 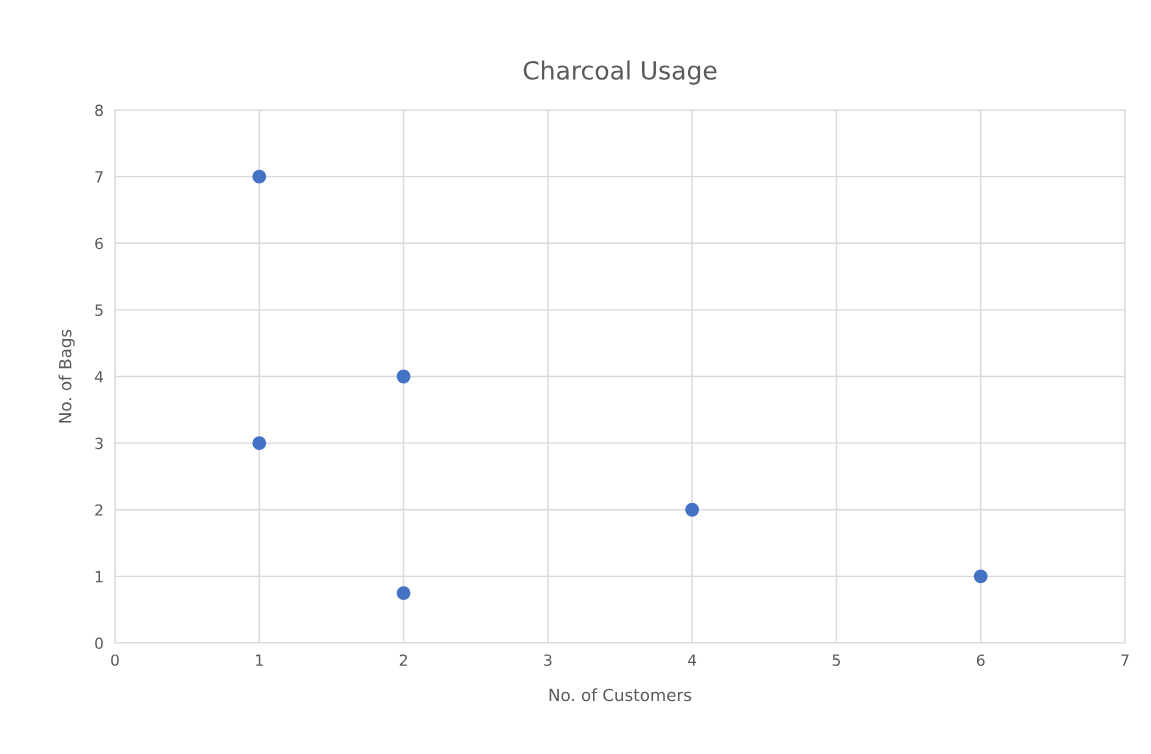 What do you see at coordinates (620, 695) in the screenshot?
I see `x-axis-title: No. of Customers` at bounding box center [620, 695].